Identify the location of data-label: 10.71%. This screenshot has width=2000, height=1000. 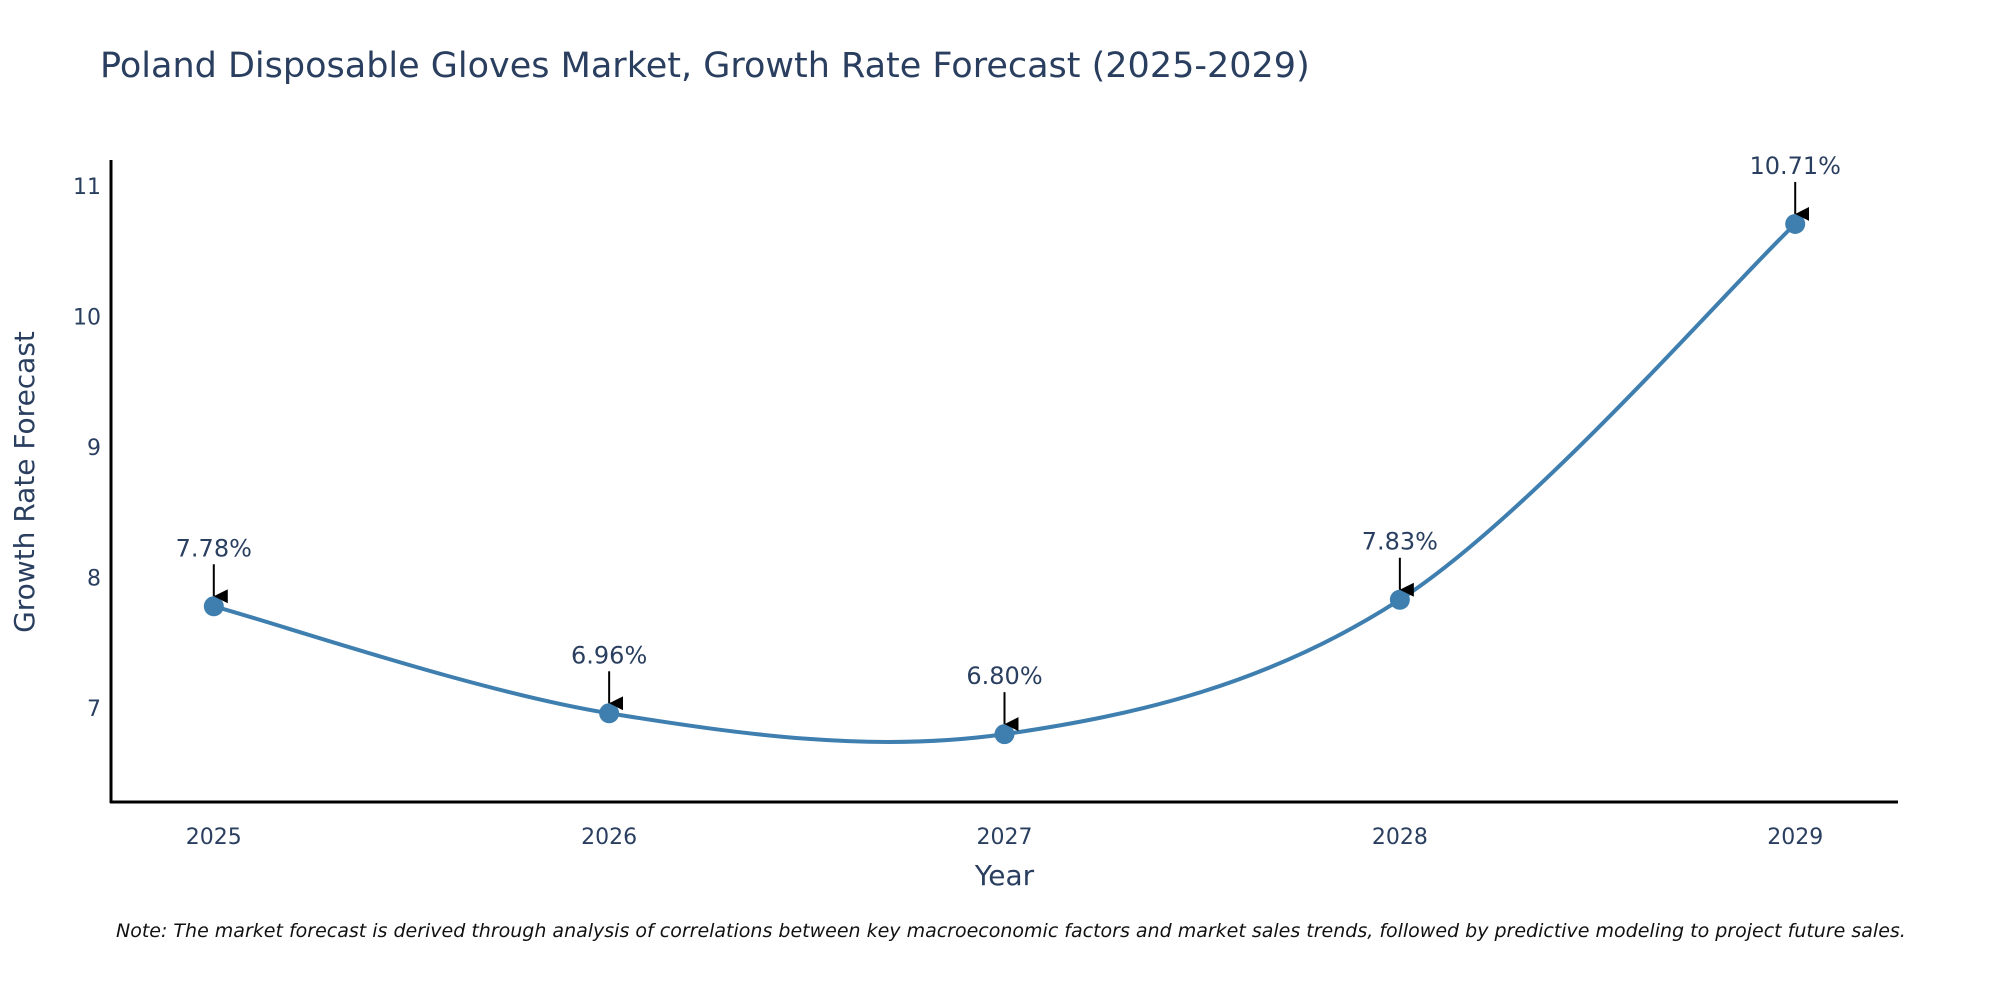
(1795, 166).